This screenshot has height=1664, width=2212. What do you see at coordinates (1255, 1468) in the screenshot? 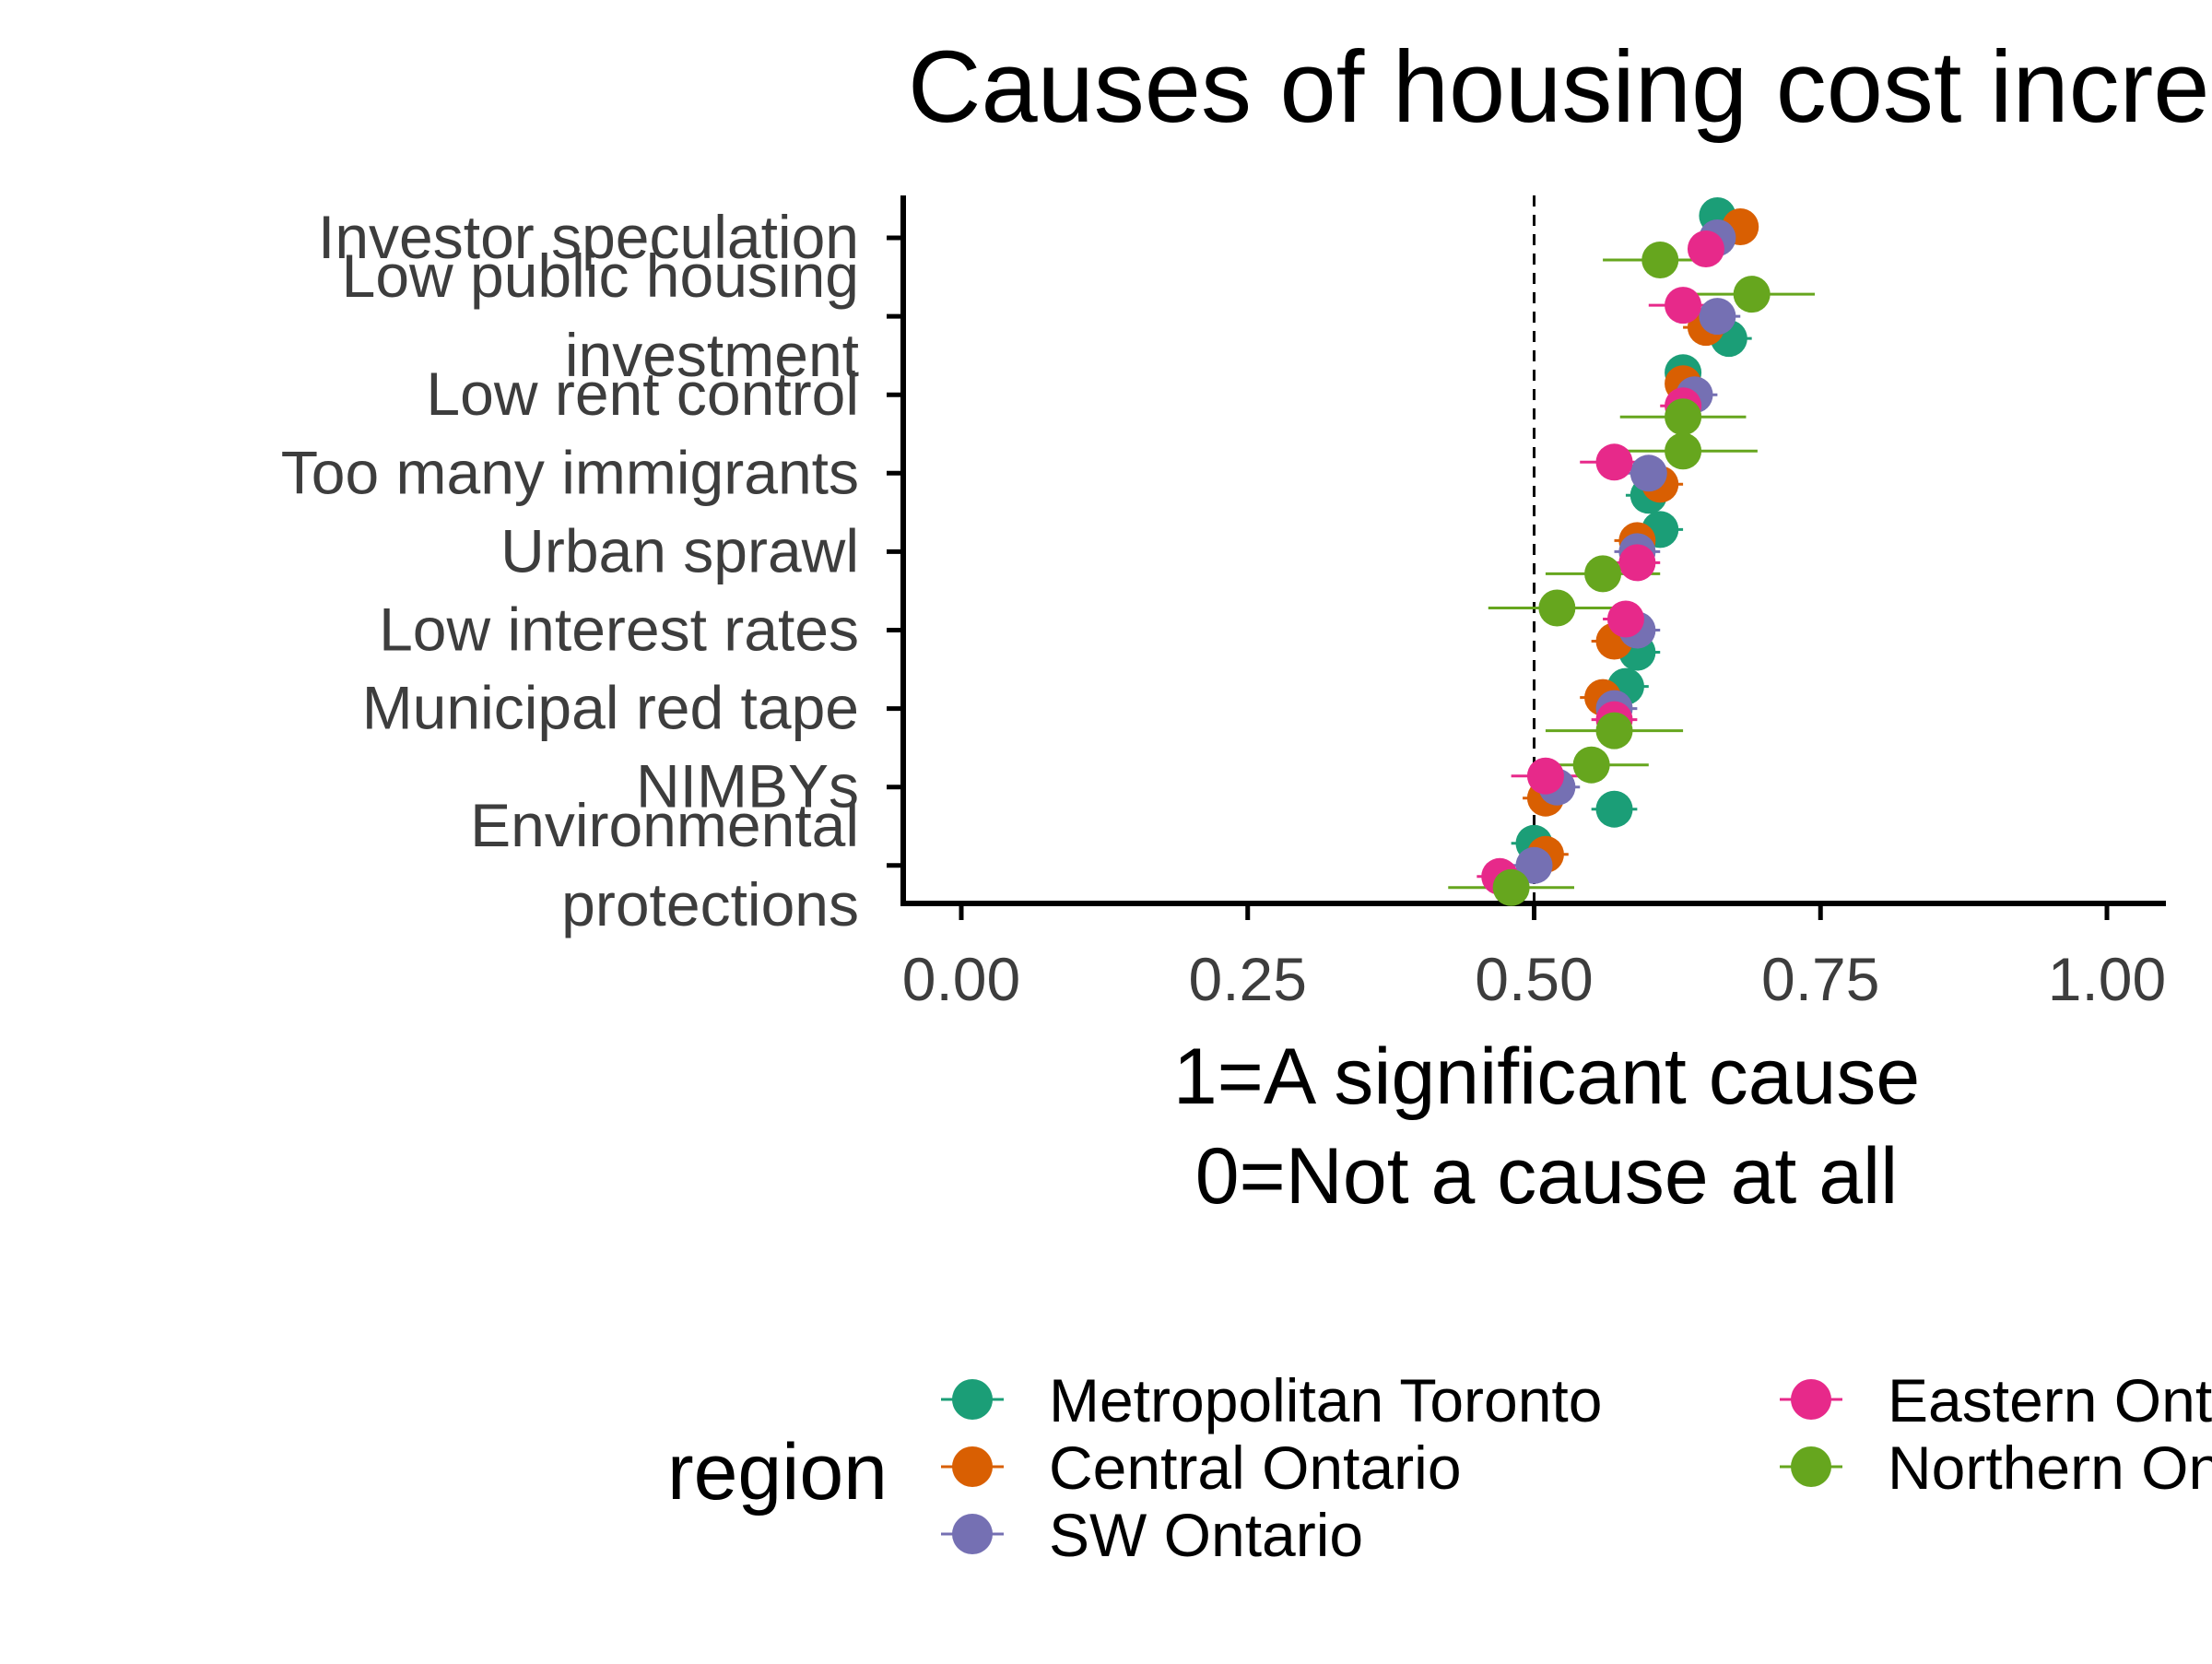
I see `legend-label: Central Ontario` at bounding box center [1255, 1468].